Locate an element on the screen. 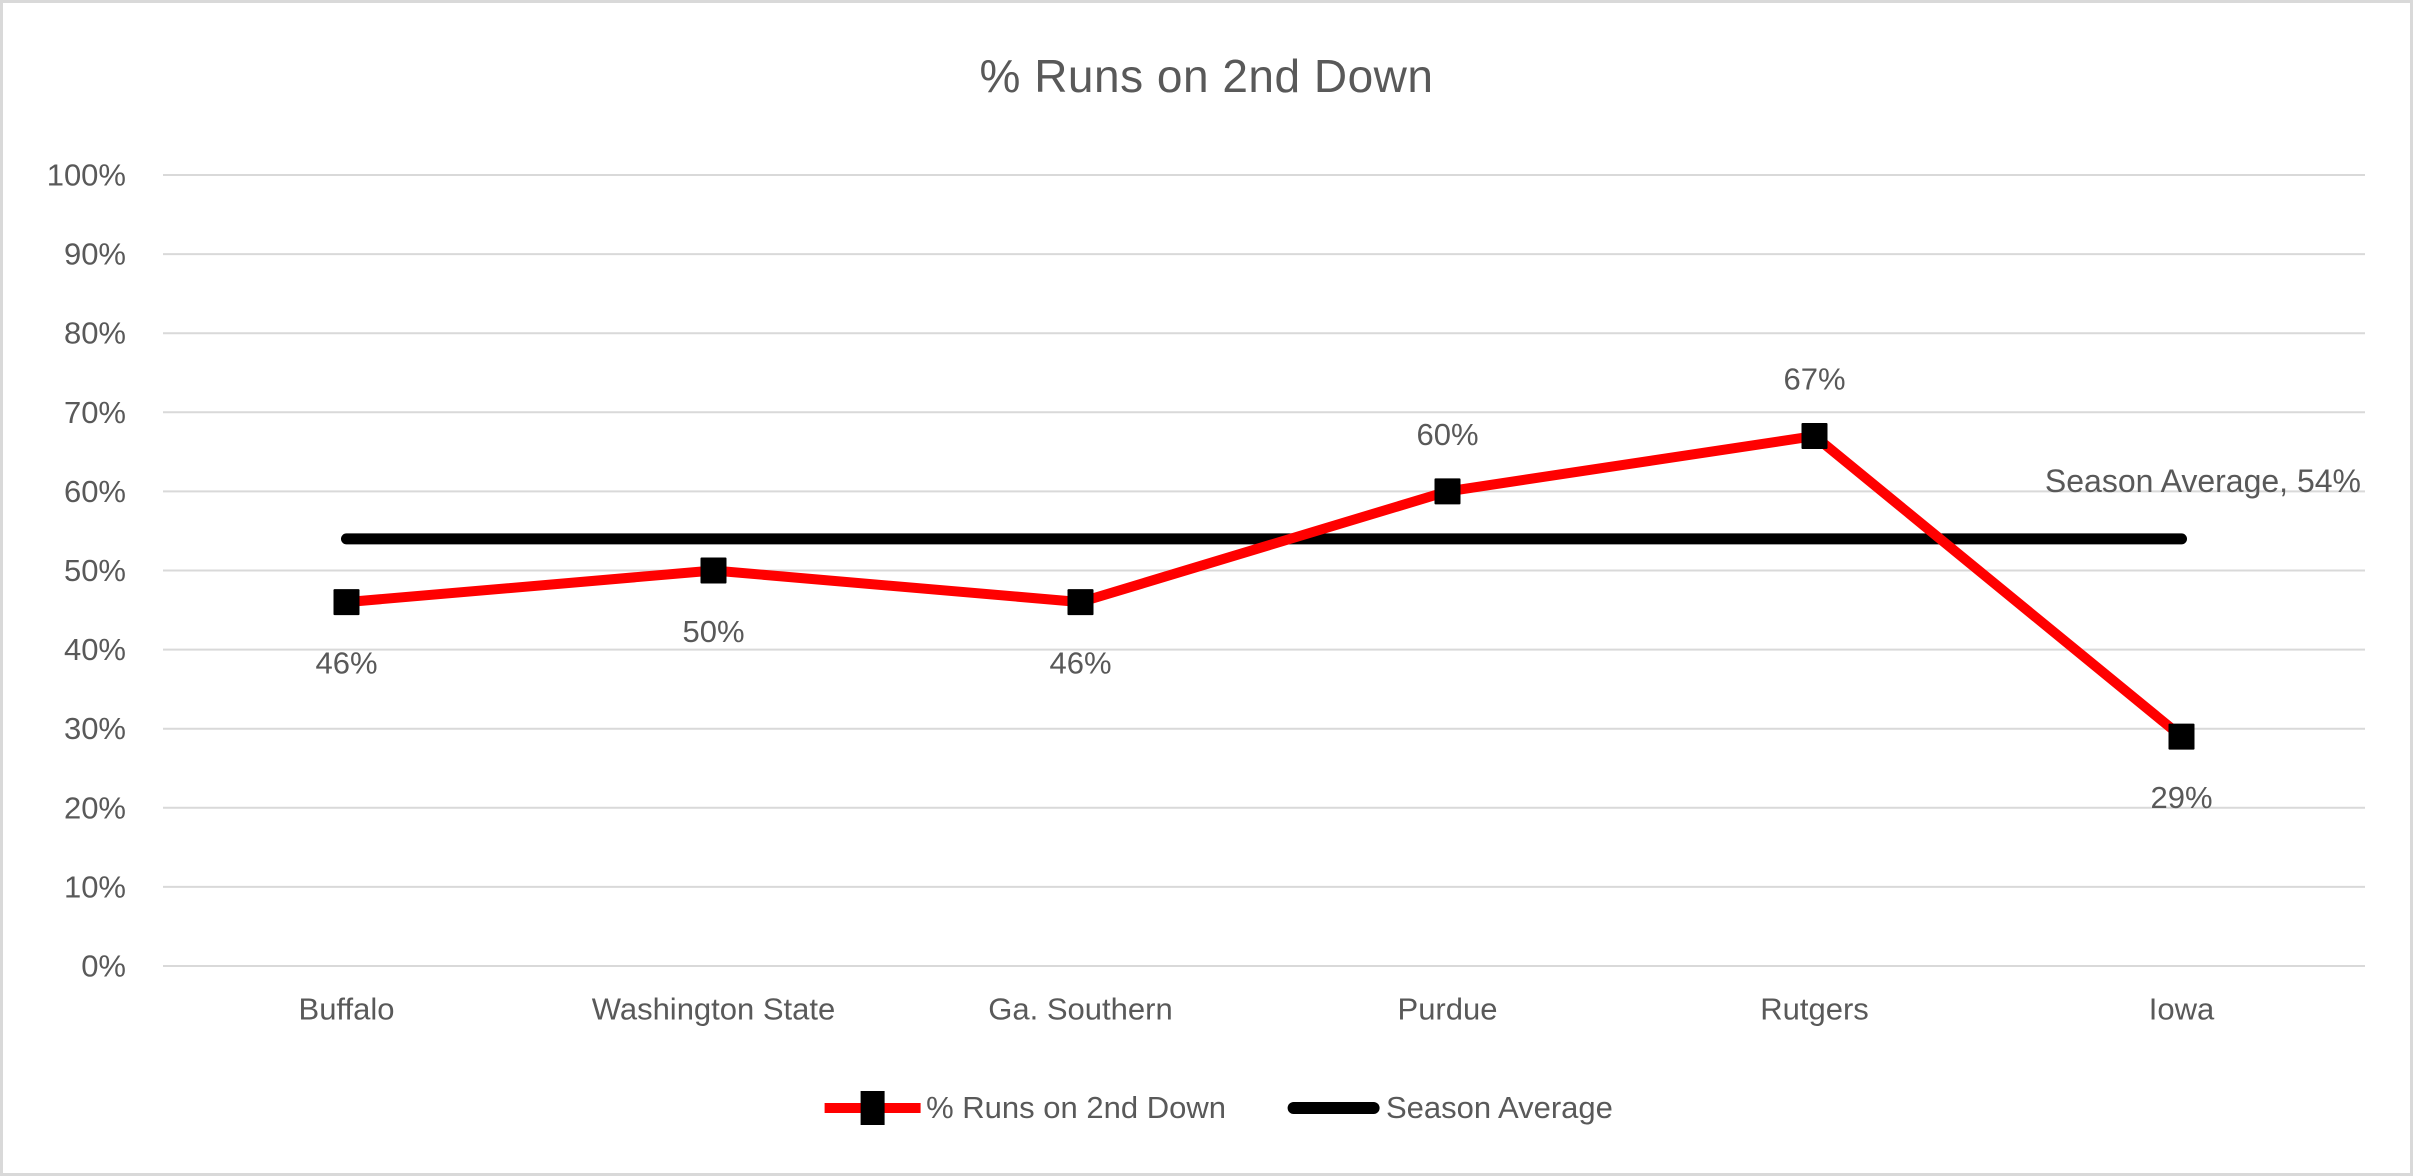  y-axis-tick-label: 10% is located at coordinates (95, 886).